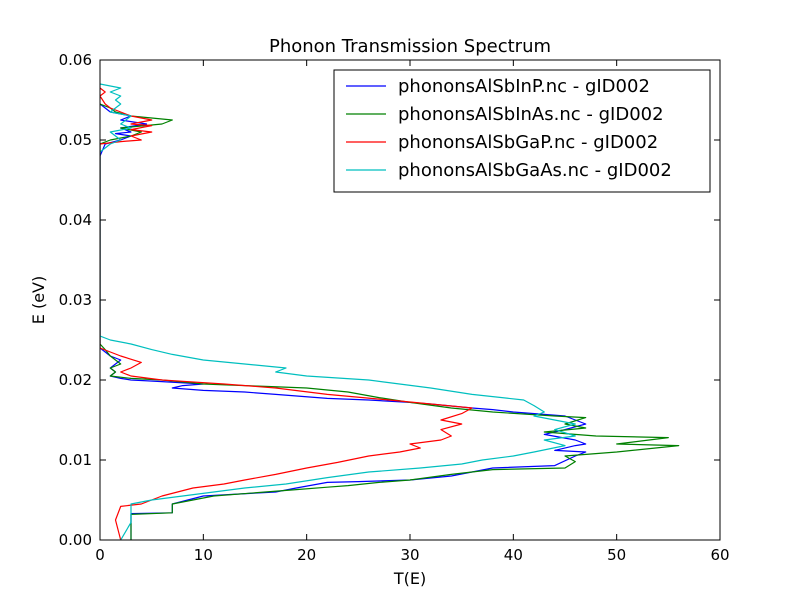 The image size is (800, 600). I want to click on x-tick-label: 10, so click(203, 555).